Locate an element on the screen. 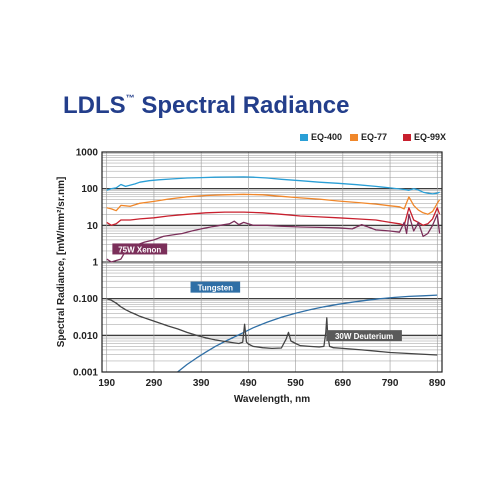 The height and width of the screenshot is (500, 500). title-rest: Spectral Radiance is located at coordinates (242, 105).